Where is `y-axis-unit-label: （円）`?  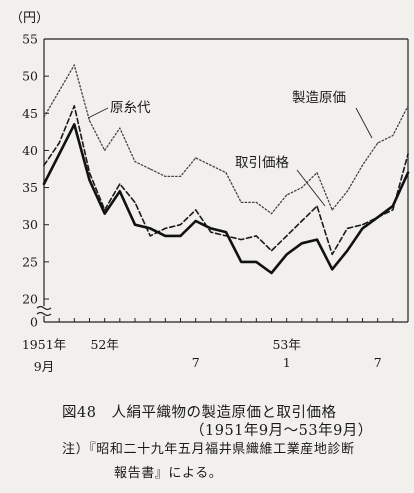
y-axis-unit-label: （円） is located at coordinates (29, 18).